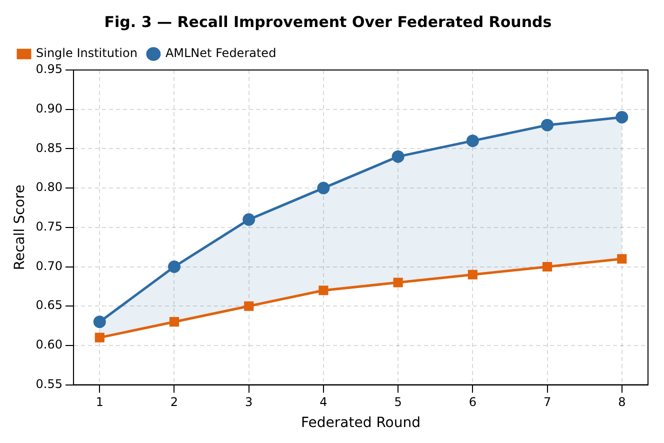 The height and width of the screenshot is (443, 664). Describe the element at coordinates (49, 69) in the screenshot. I see `y-tick-label: 0.95` at that location.